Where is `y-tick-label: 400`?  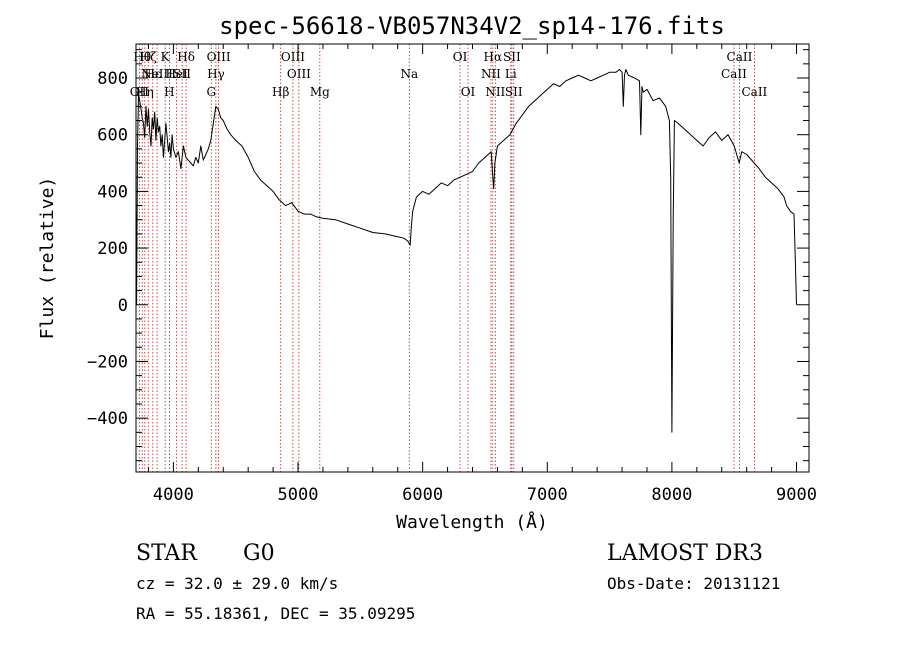 y-tick-label: 400 is located at coordinates (112, 192).